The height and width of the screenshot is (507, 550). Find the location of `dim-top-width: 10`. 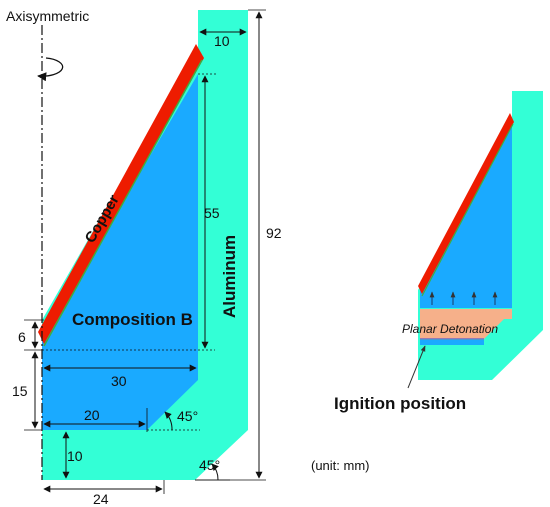

dim-top-width: 10 is located at coordinates (223, 38).